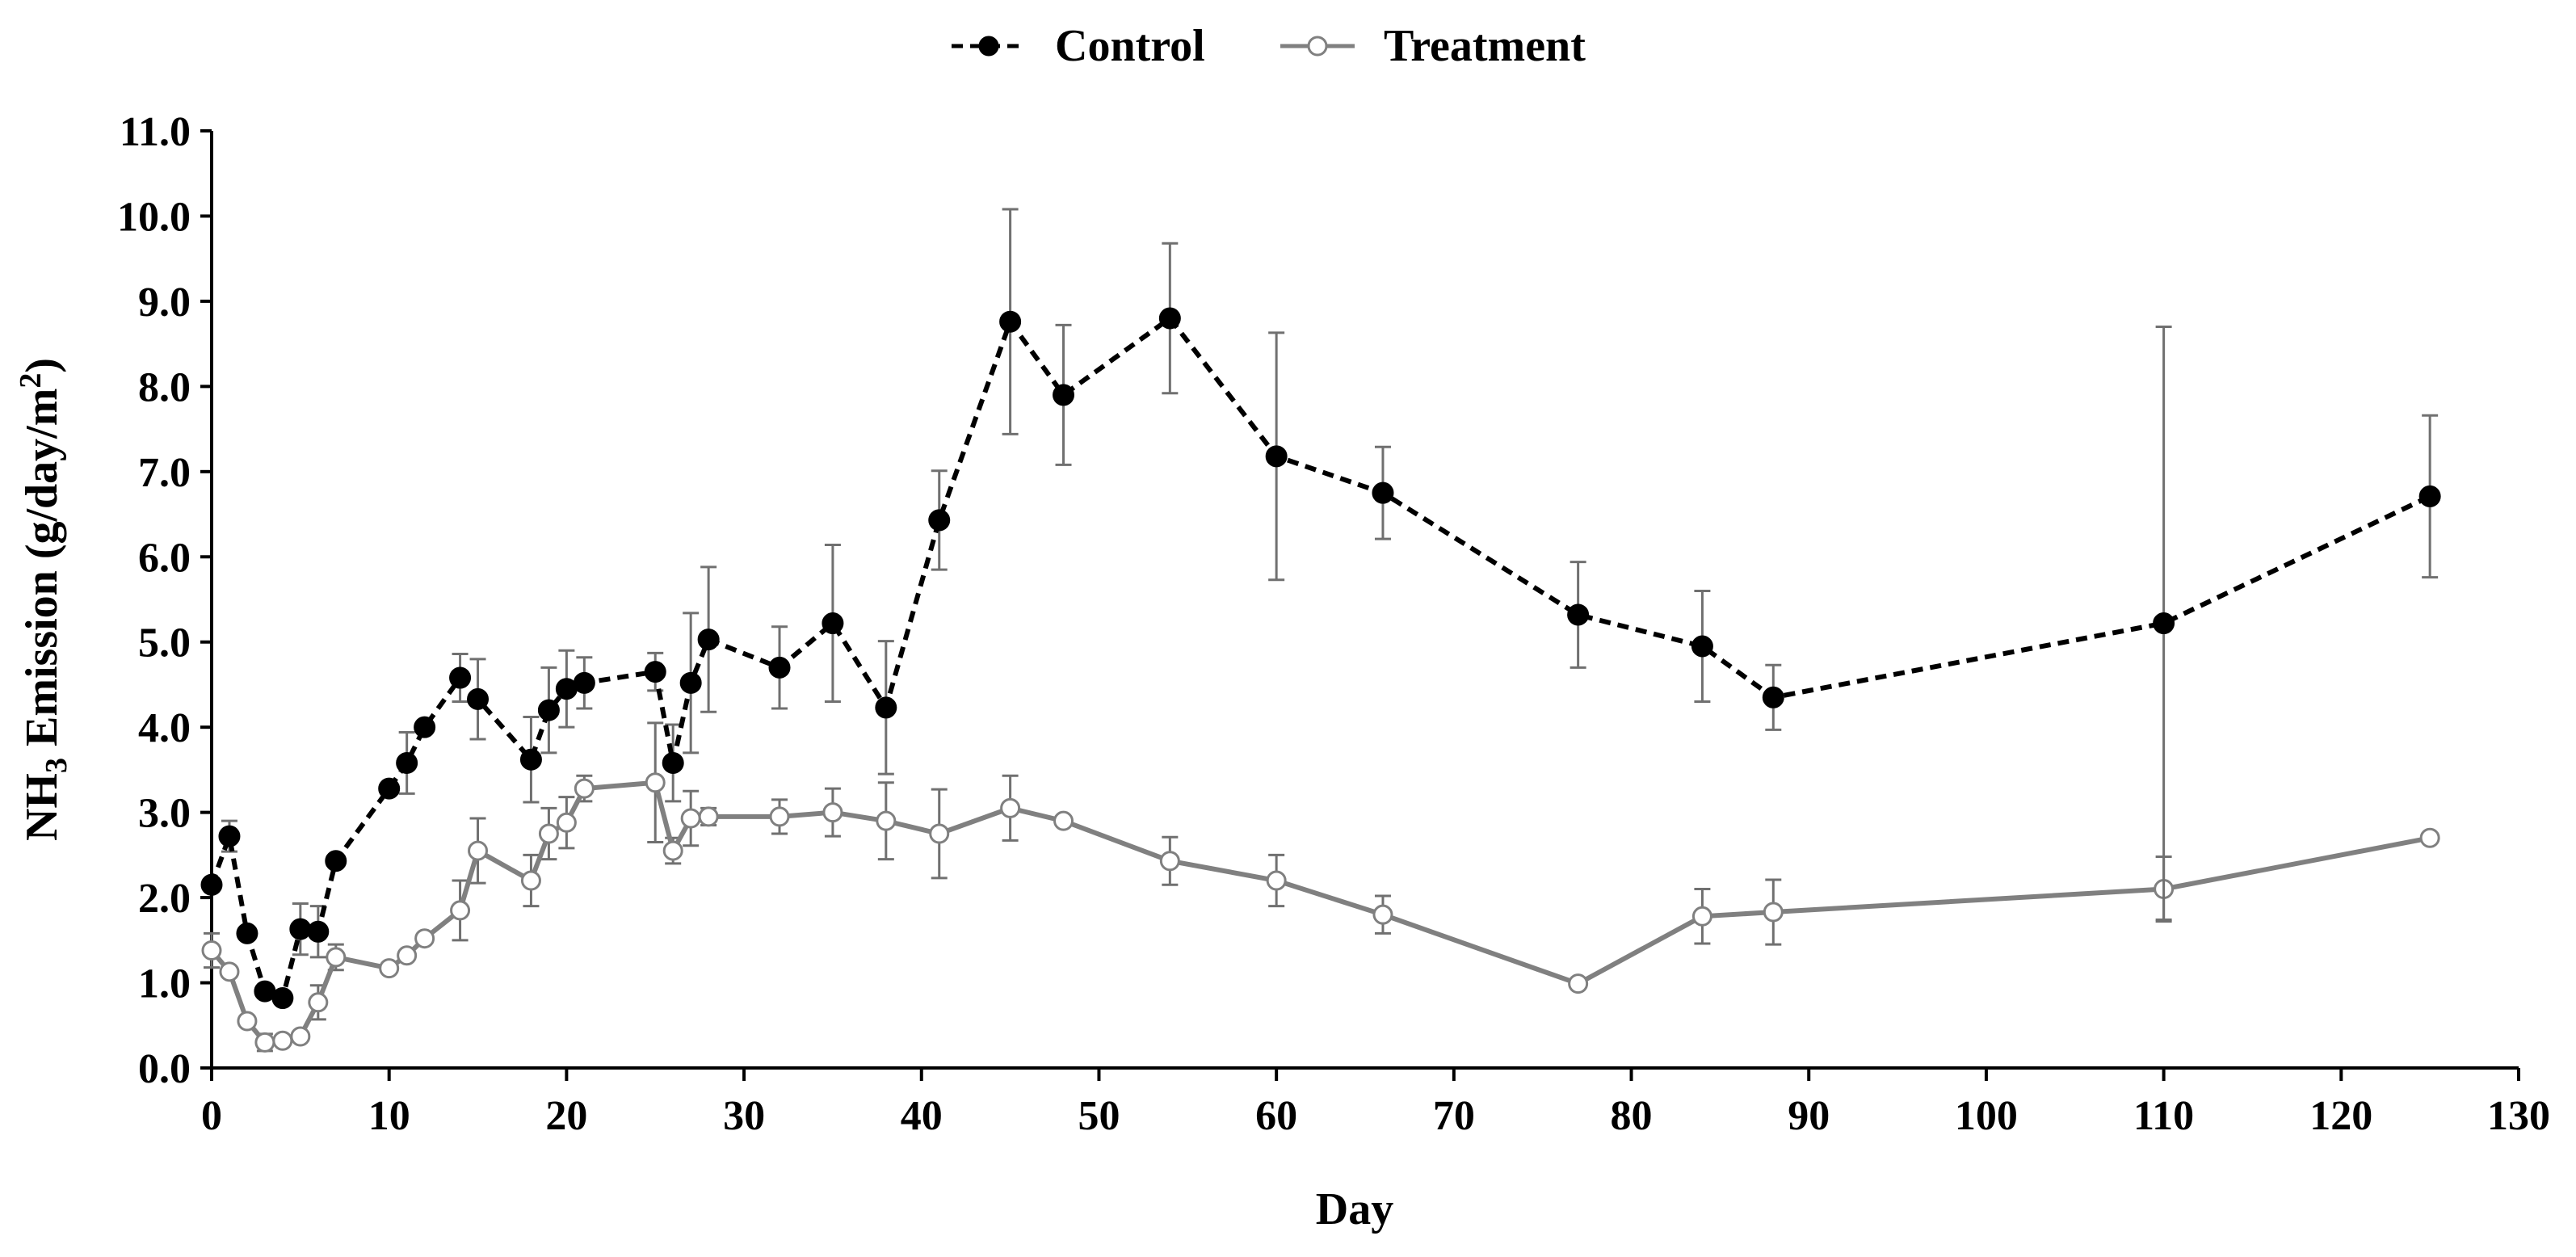  I want to click on x-tick-label: 100, so click(1986, 1116).